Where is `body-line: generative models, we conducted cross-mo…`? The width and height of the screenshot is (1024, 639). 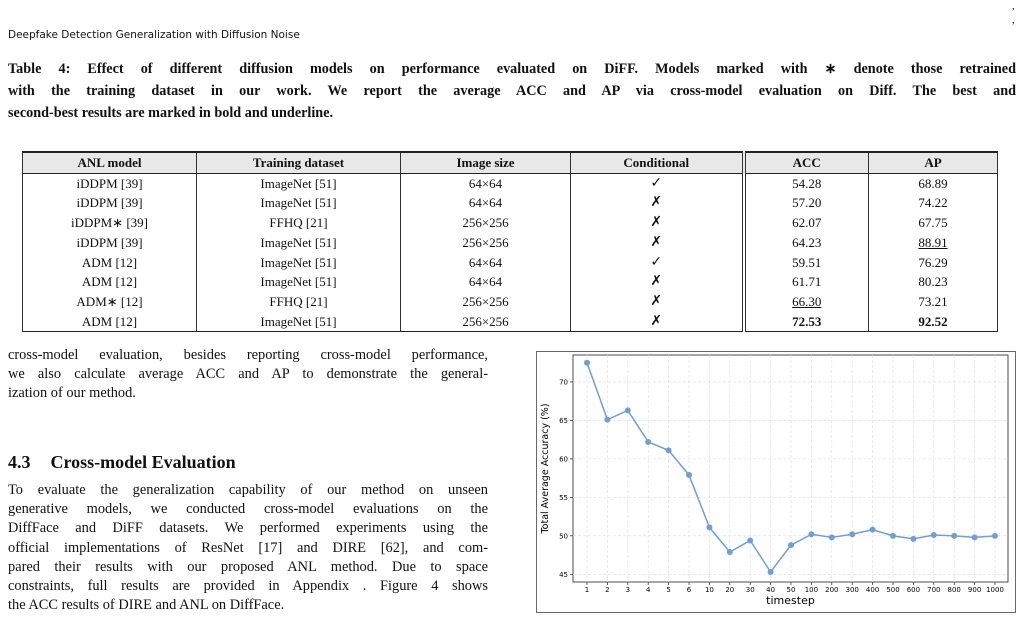 body-line: generative models, we conducted cross-mo… is located at coordinates (248, 509).